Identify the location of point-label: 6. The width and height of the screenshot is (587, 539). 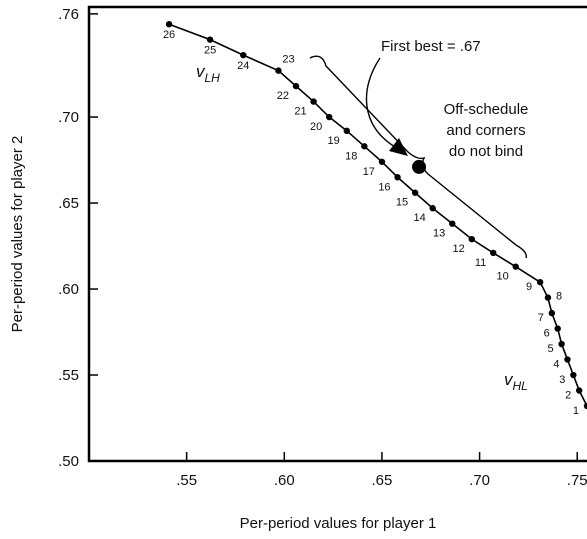
(547, 334).